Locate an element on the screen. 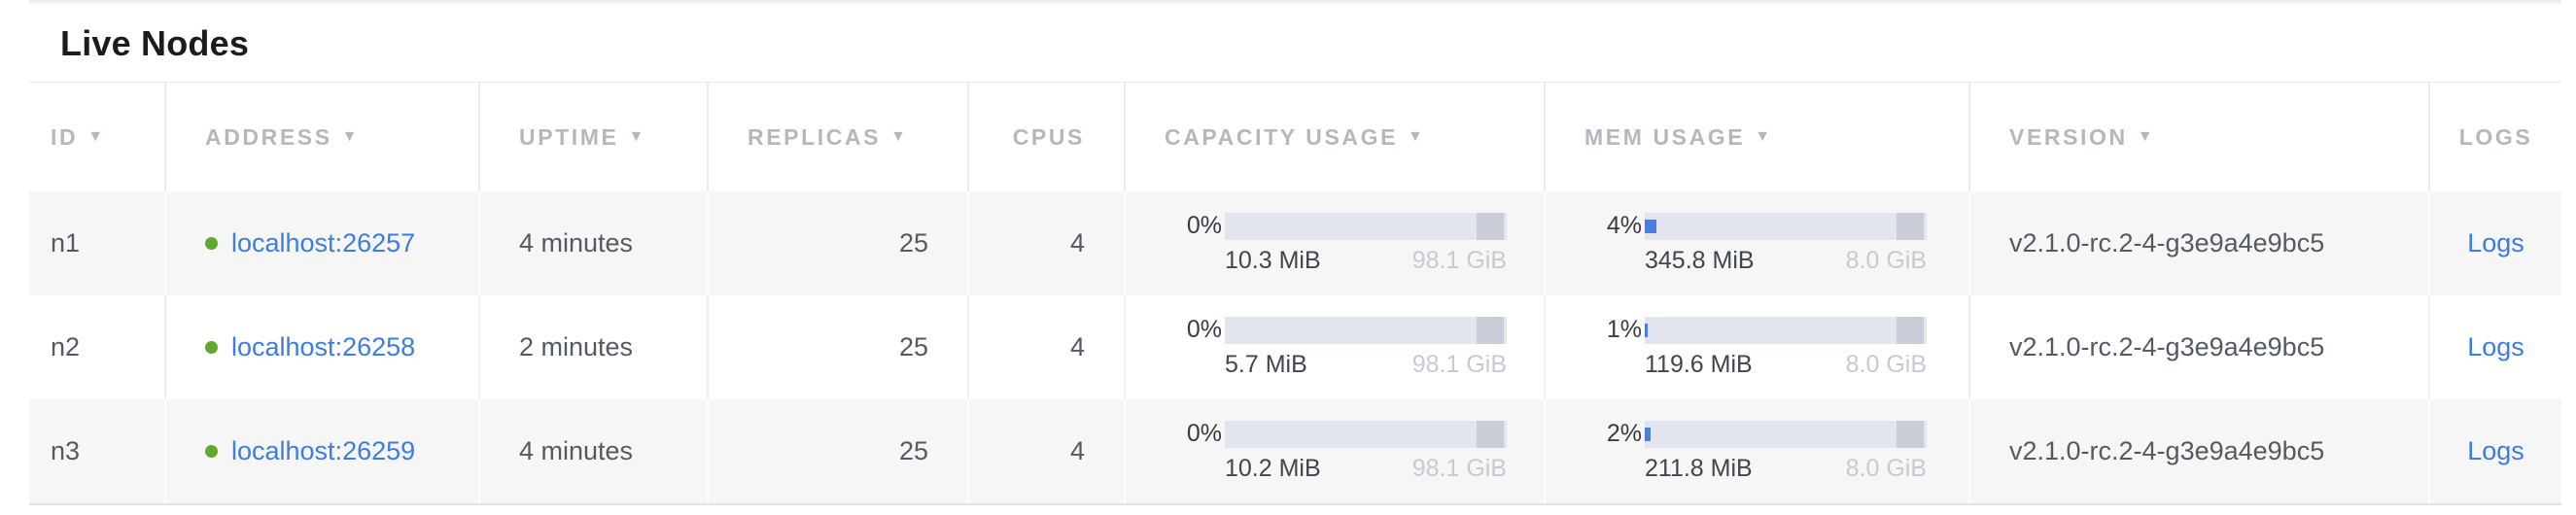 The height and width of the screenshot is (515, 2576). column-header-mem-usage: MEM USAGE ▼ is located at coordinates (1756, 137).